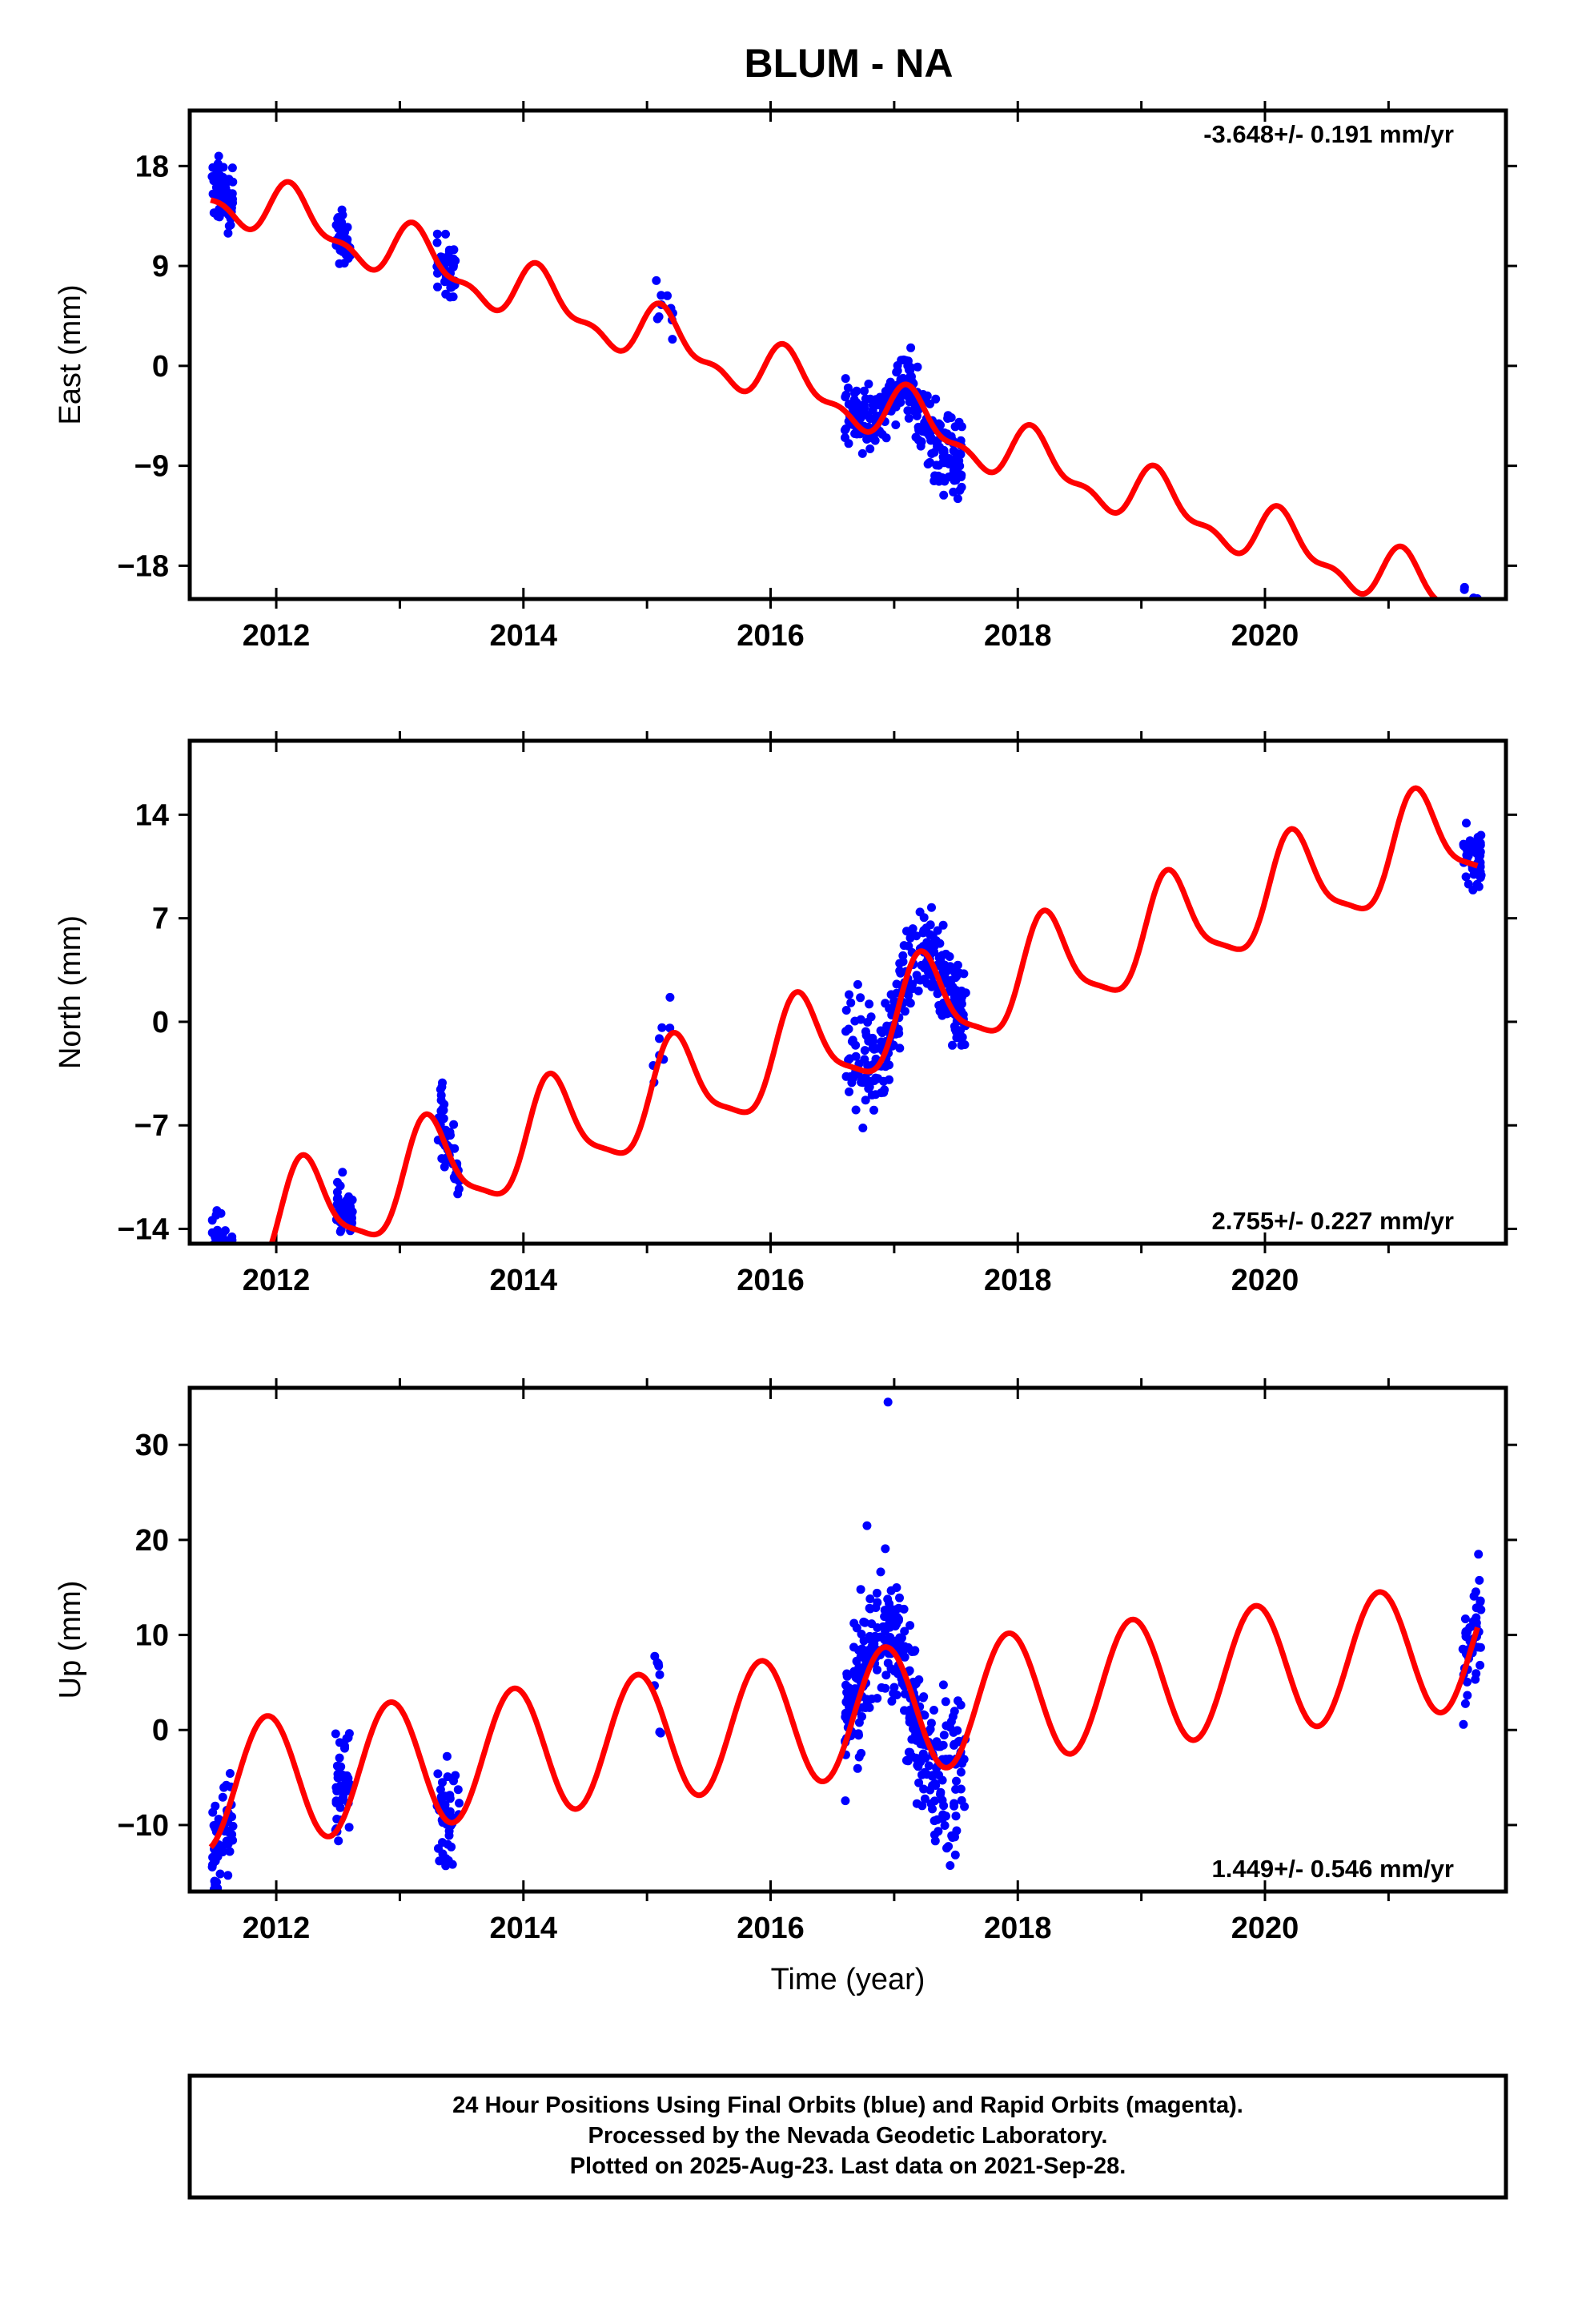 The image size is (1582, 2324). I want to click on north-xtick-label: 2020, so click(1265, 1281).